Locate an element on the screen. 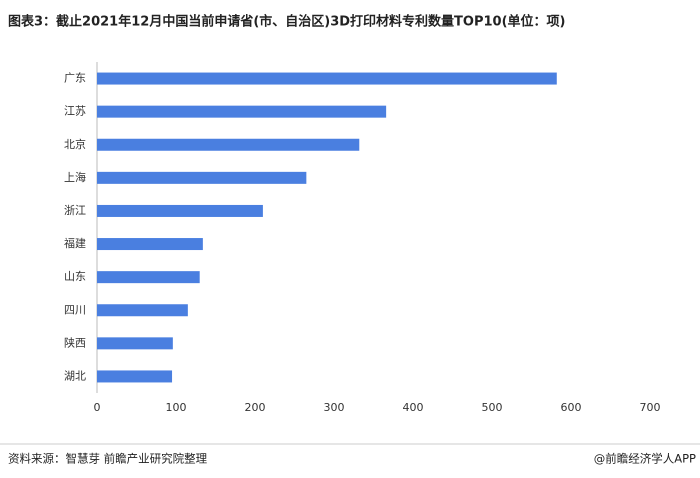  source-note: 资料来源：智慧芽 前瞻产业研究院整理 is located at coordinates (108, 459).